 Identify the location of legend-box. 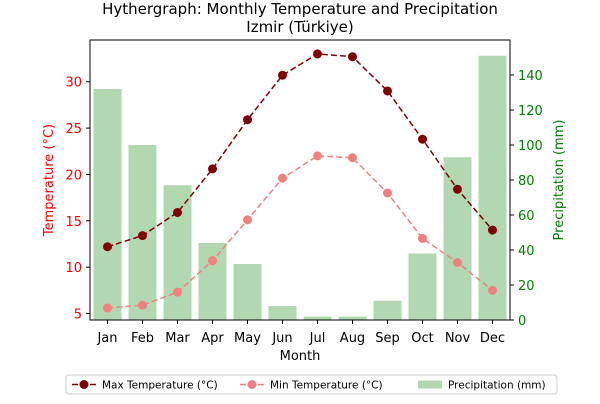
(311, 384).